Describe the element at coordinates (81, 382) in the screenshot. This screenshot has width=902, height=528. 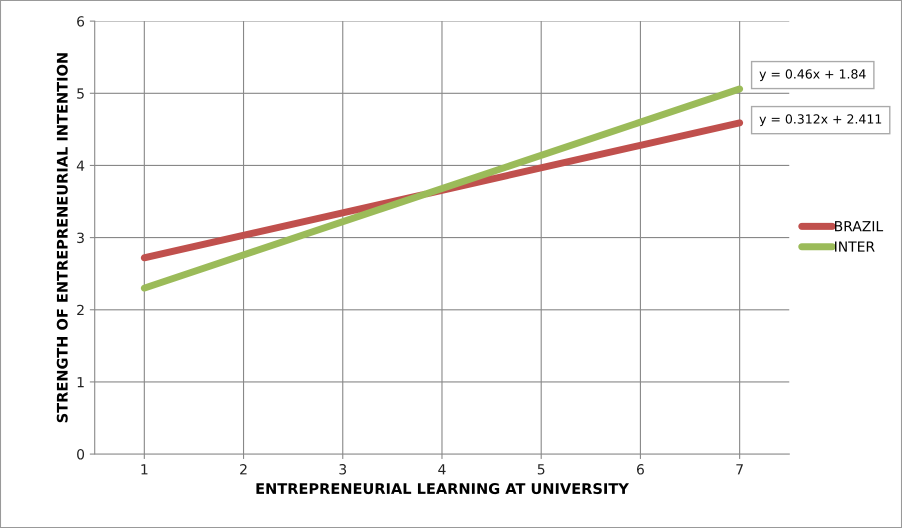
I see `y-tick-label: 1` at that location.